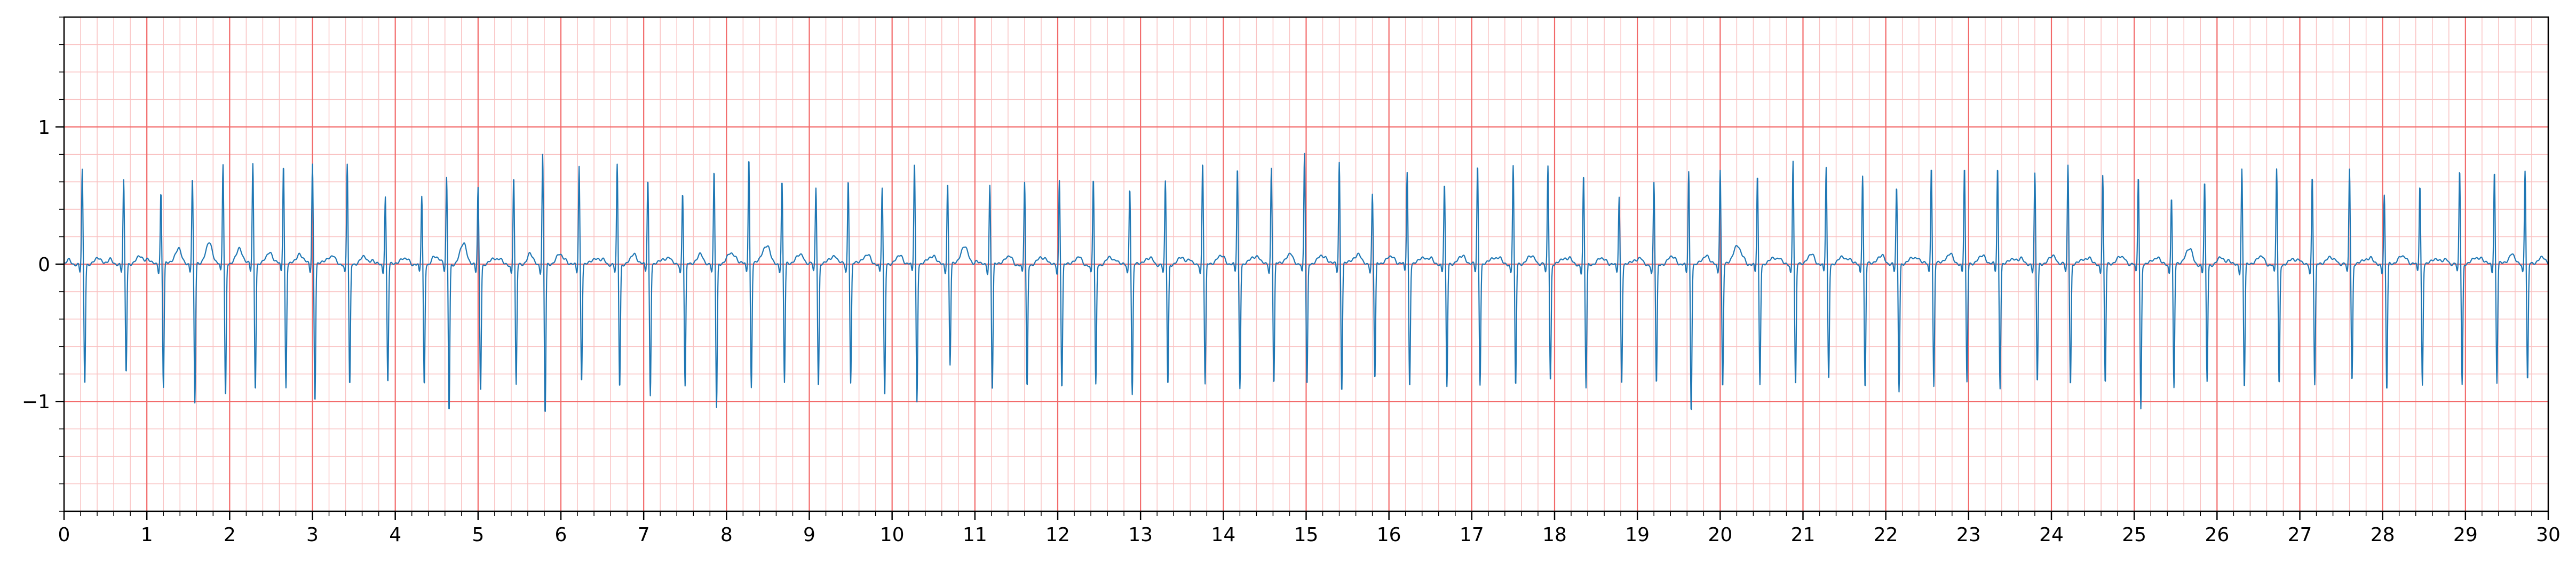 Image resolution: width=2576 pixels, height=563 pixels. What do you see at coordinates (1720, 535) in the screenshot?
I see `x-tick-label: 20` at bounding box center [1720, 535].